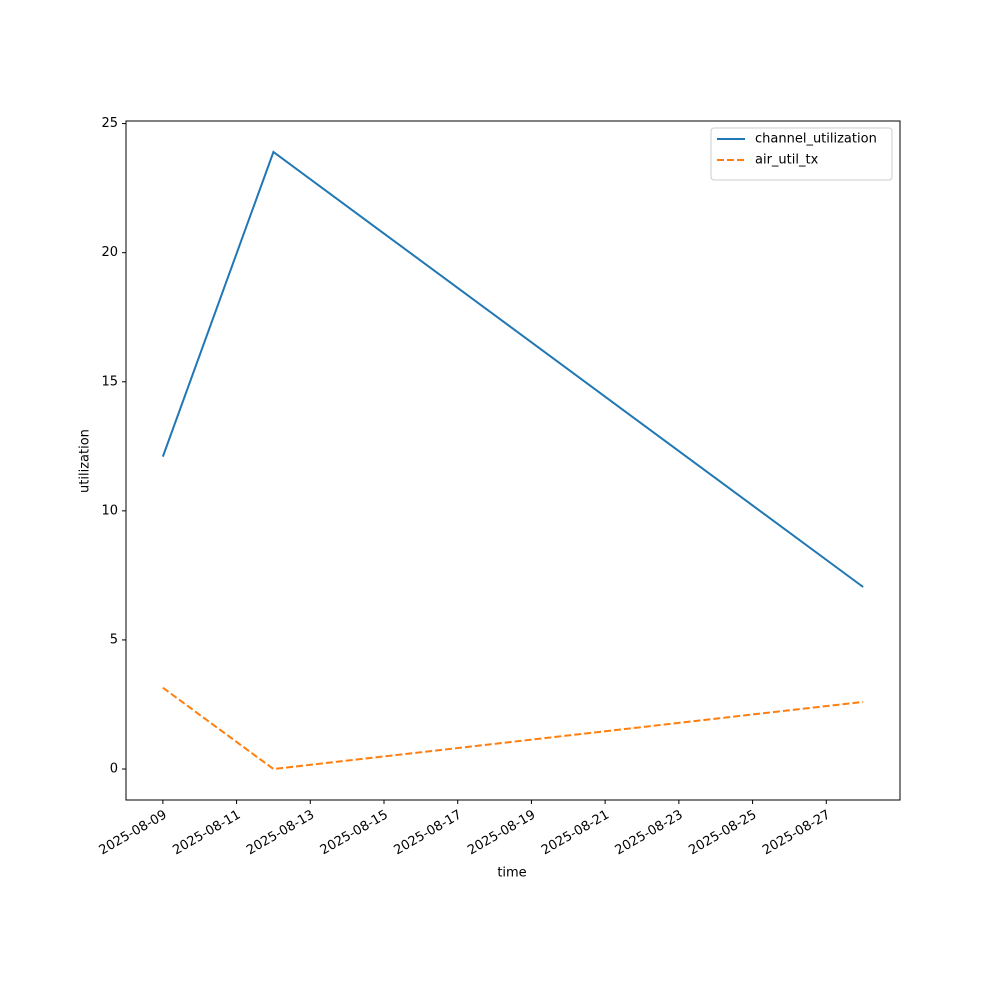 Image resolution: width=1000 pixels, height=1000 pixels. I want to click on x-tick-label: 2025-08-27, so click(796, 833).